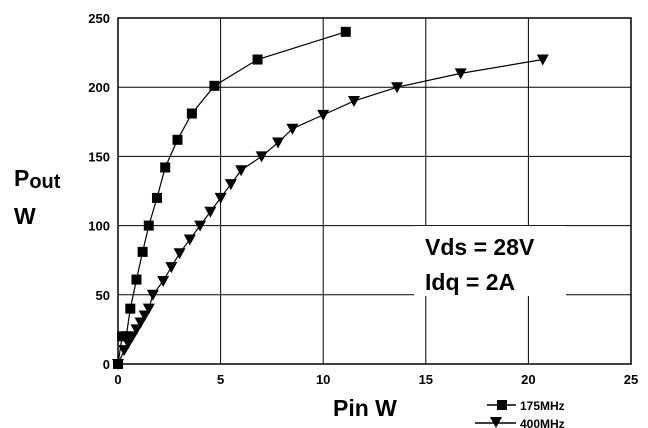 Image resolution: width=648 pixels, height=428 pixels. I want to click on legend-triangle-icon, so click(496, 422).